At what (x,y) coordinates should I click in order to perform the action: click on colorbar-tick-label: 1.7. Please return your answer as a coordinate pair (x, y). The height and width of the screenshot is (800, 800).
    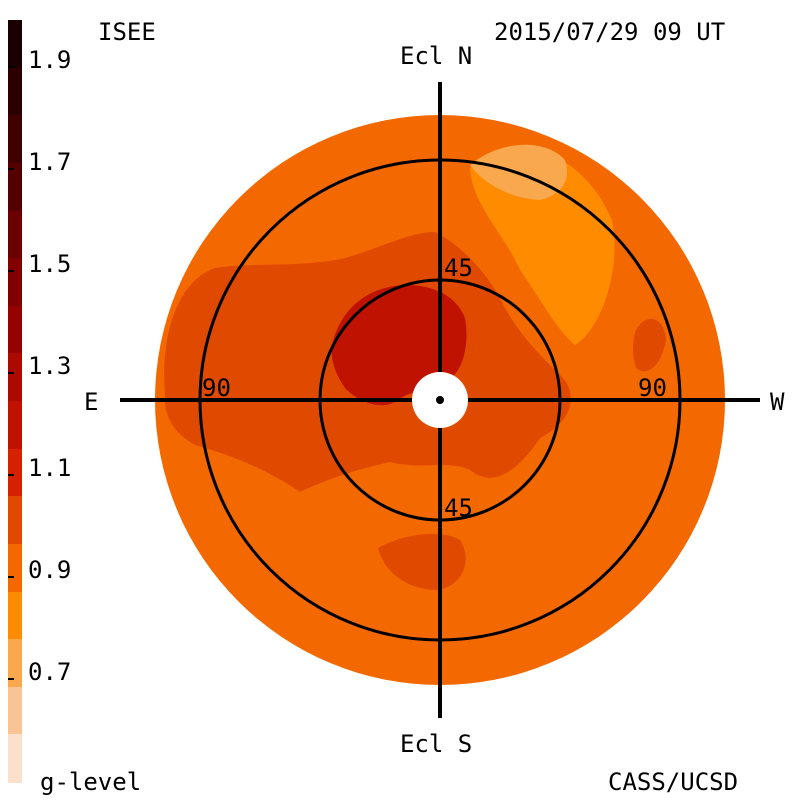
    Looking at the image, I should click on (50, 162).